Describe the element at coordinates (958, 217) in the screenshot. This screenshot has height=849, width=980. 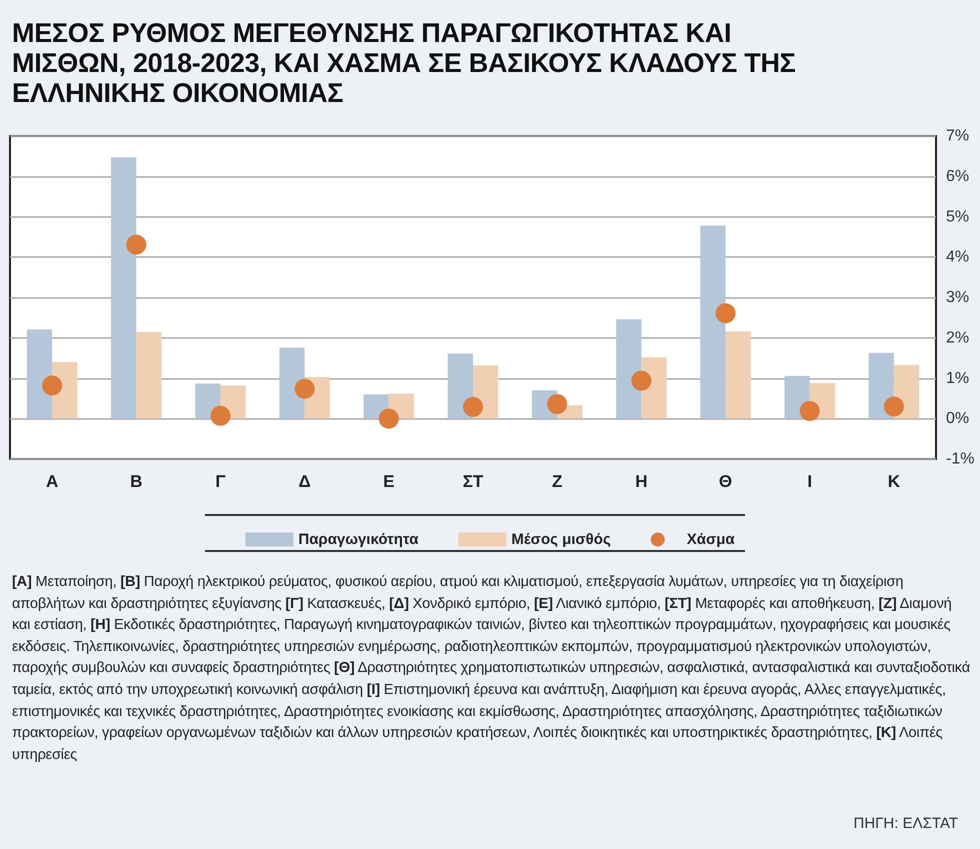
I see `y-tick-label: 5%` at that location.